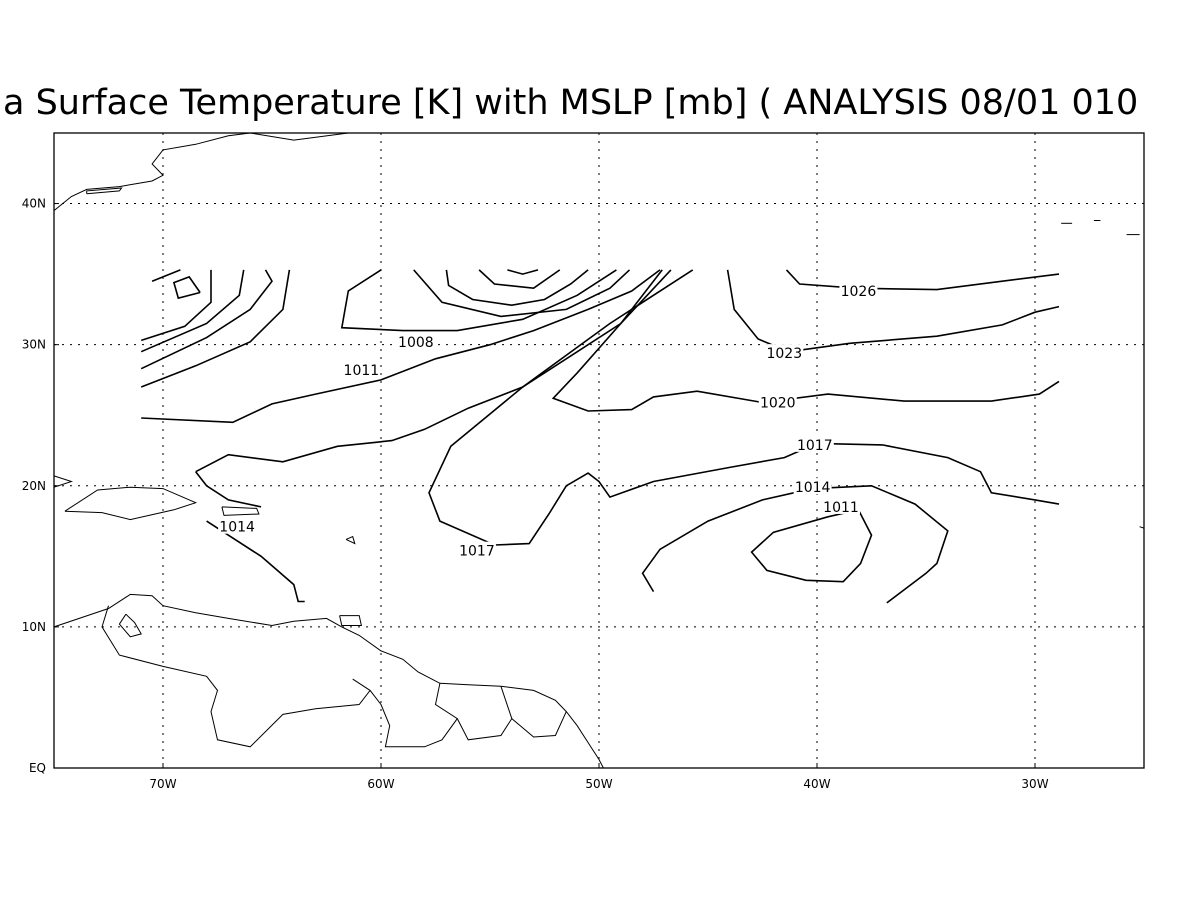 Image resolution: width=1200 pixels, height=900 pixels. Describe the element at coordinates (131, 503) in the screenshot. I see `coastline-hispaniola` at that location.